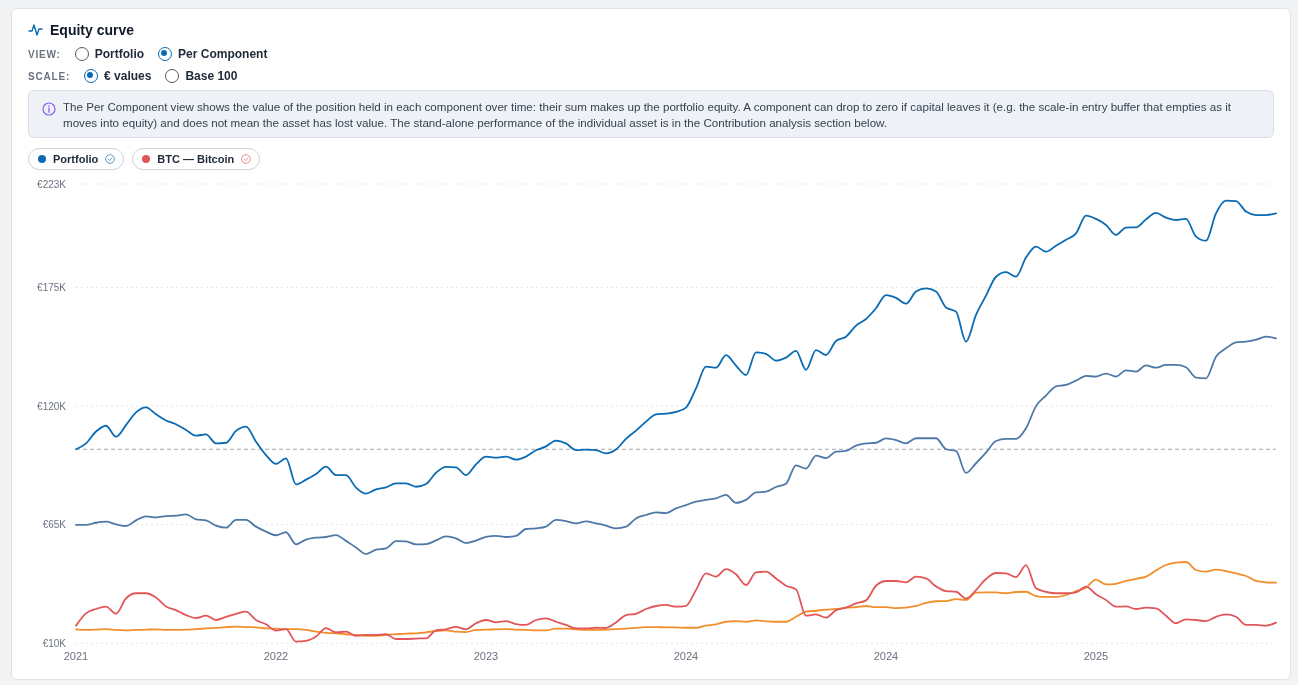  Describe the element at coordinates (76, 159) in the screenshot. I see `legend-label: Portfolio` at that location.